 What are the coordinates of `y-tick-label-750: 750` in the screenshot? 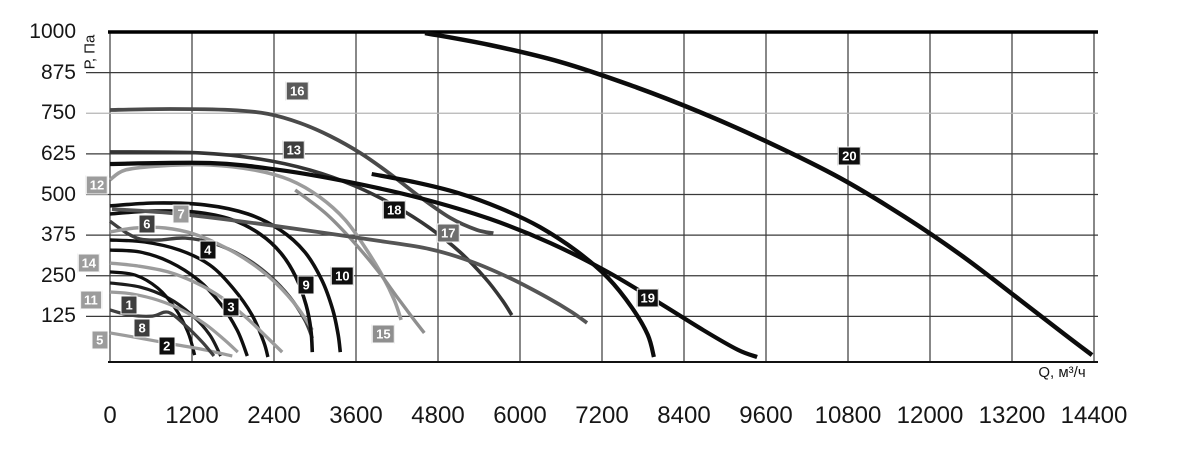 It's located at (58, 113).